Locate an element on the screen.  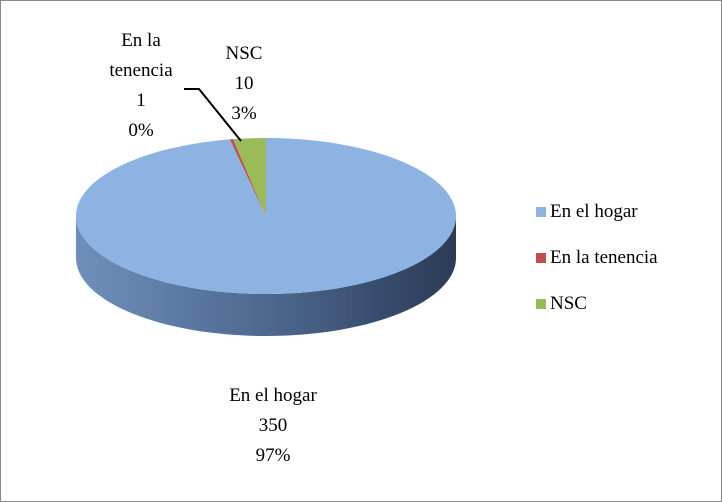
data-label-category: NSC is located at coordinates (244, 53).